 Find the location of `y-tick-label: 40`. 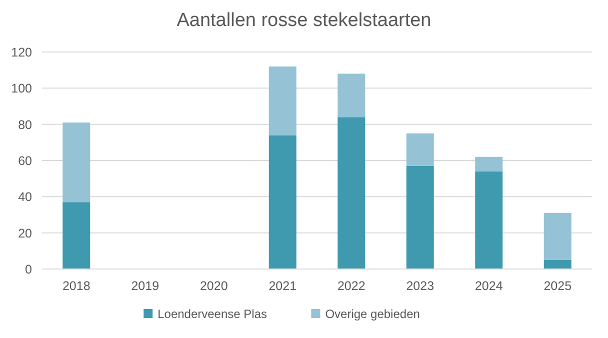

y-tick-label: 40 is located at coordinates (25, 197).